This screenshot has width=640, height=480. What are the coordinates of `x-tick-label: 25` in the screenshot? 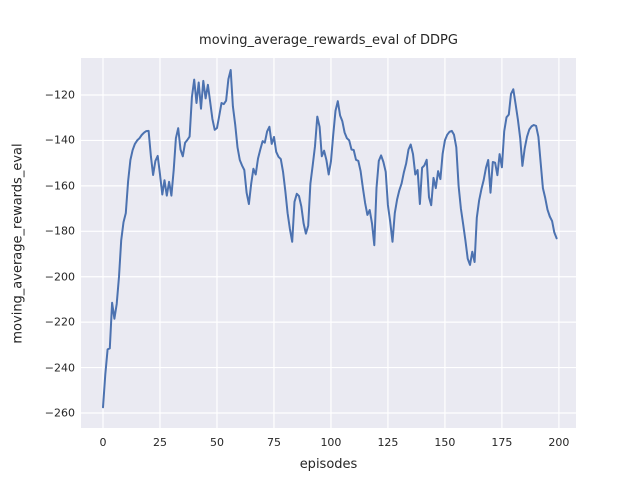 It's located at (159, 442).